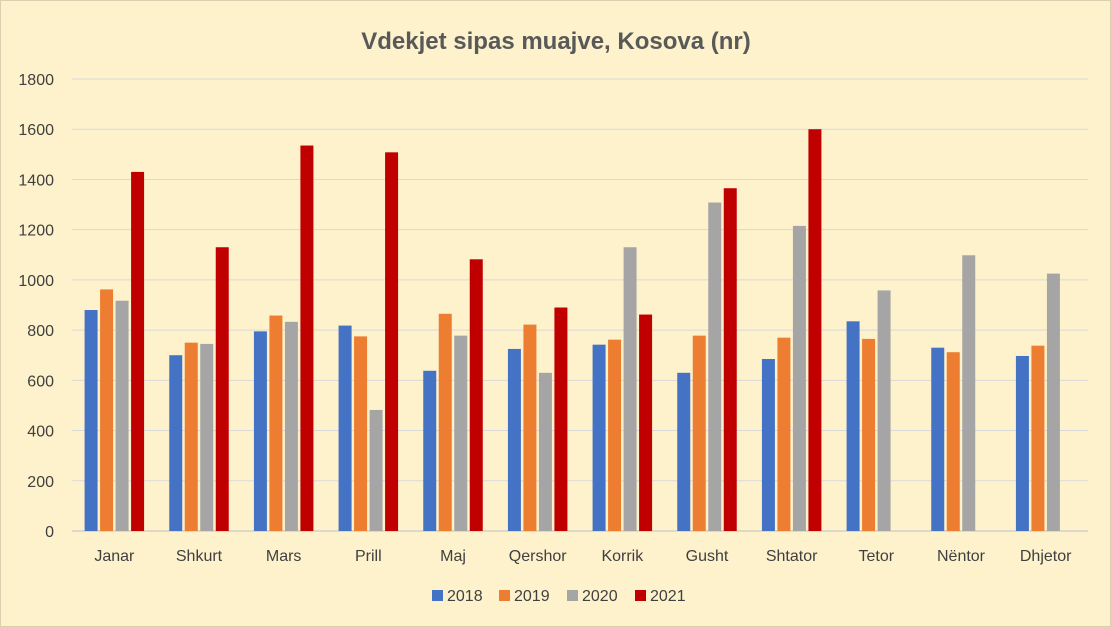  What do you see at coordinates (40, 381) in the screenshot?
I see `y-tick-label: 600` at bounding box center [40, 381].